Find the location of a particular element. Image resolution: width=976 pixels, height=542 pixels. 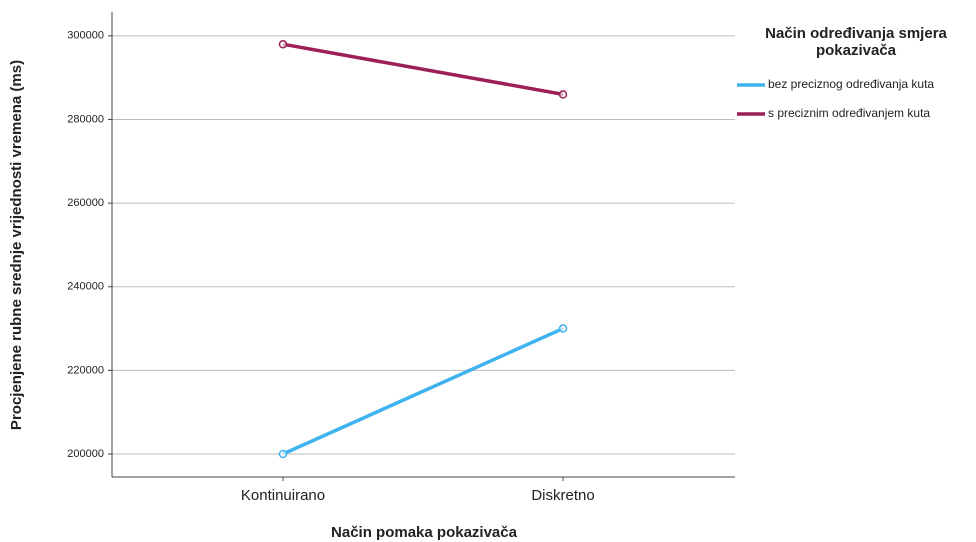

legend-label: bez preciznog određivanja kuta is located at coordinates (851, 84).